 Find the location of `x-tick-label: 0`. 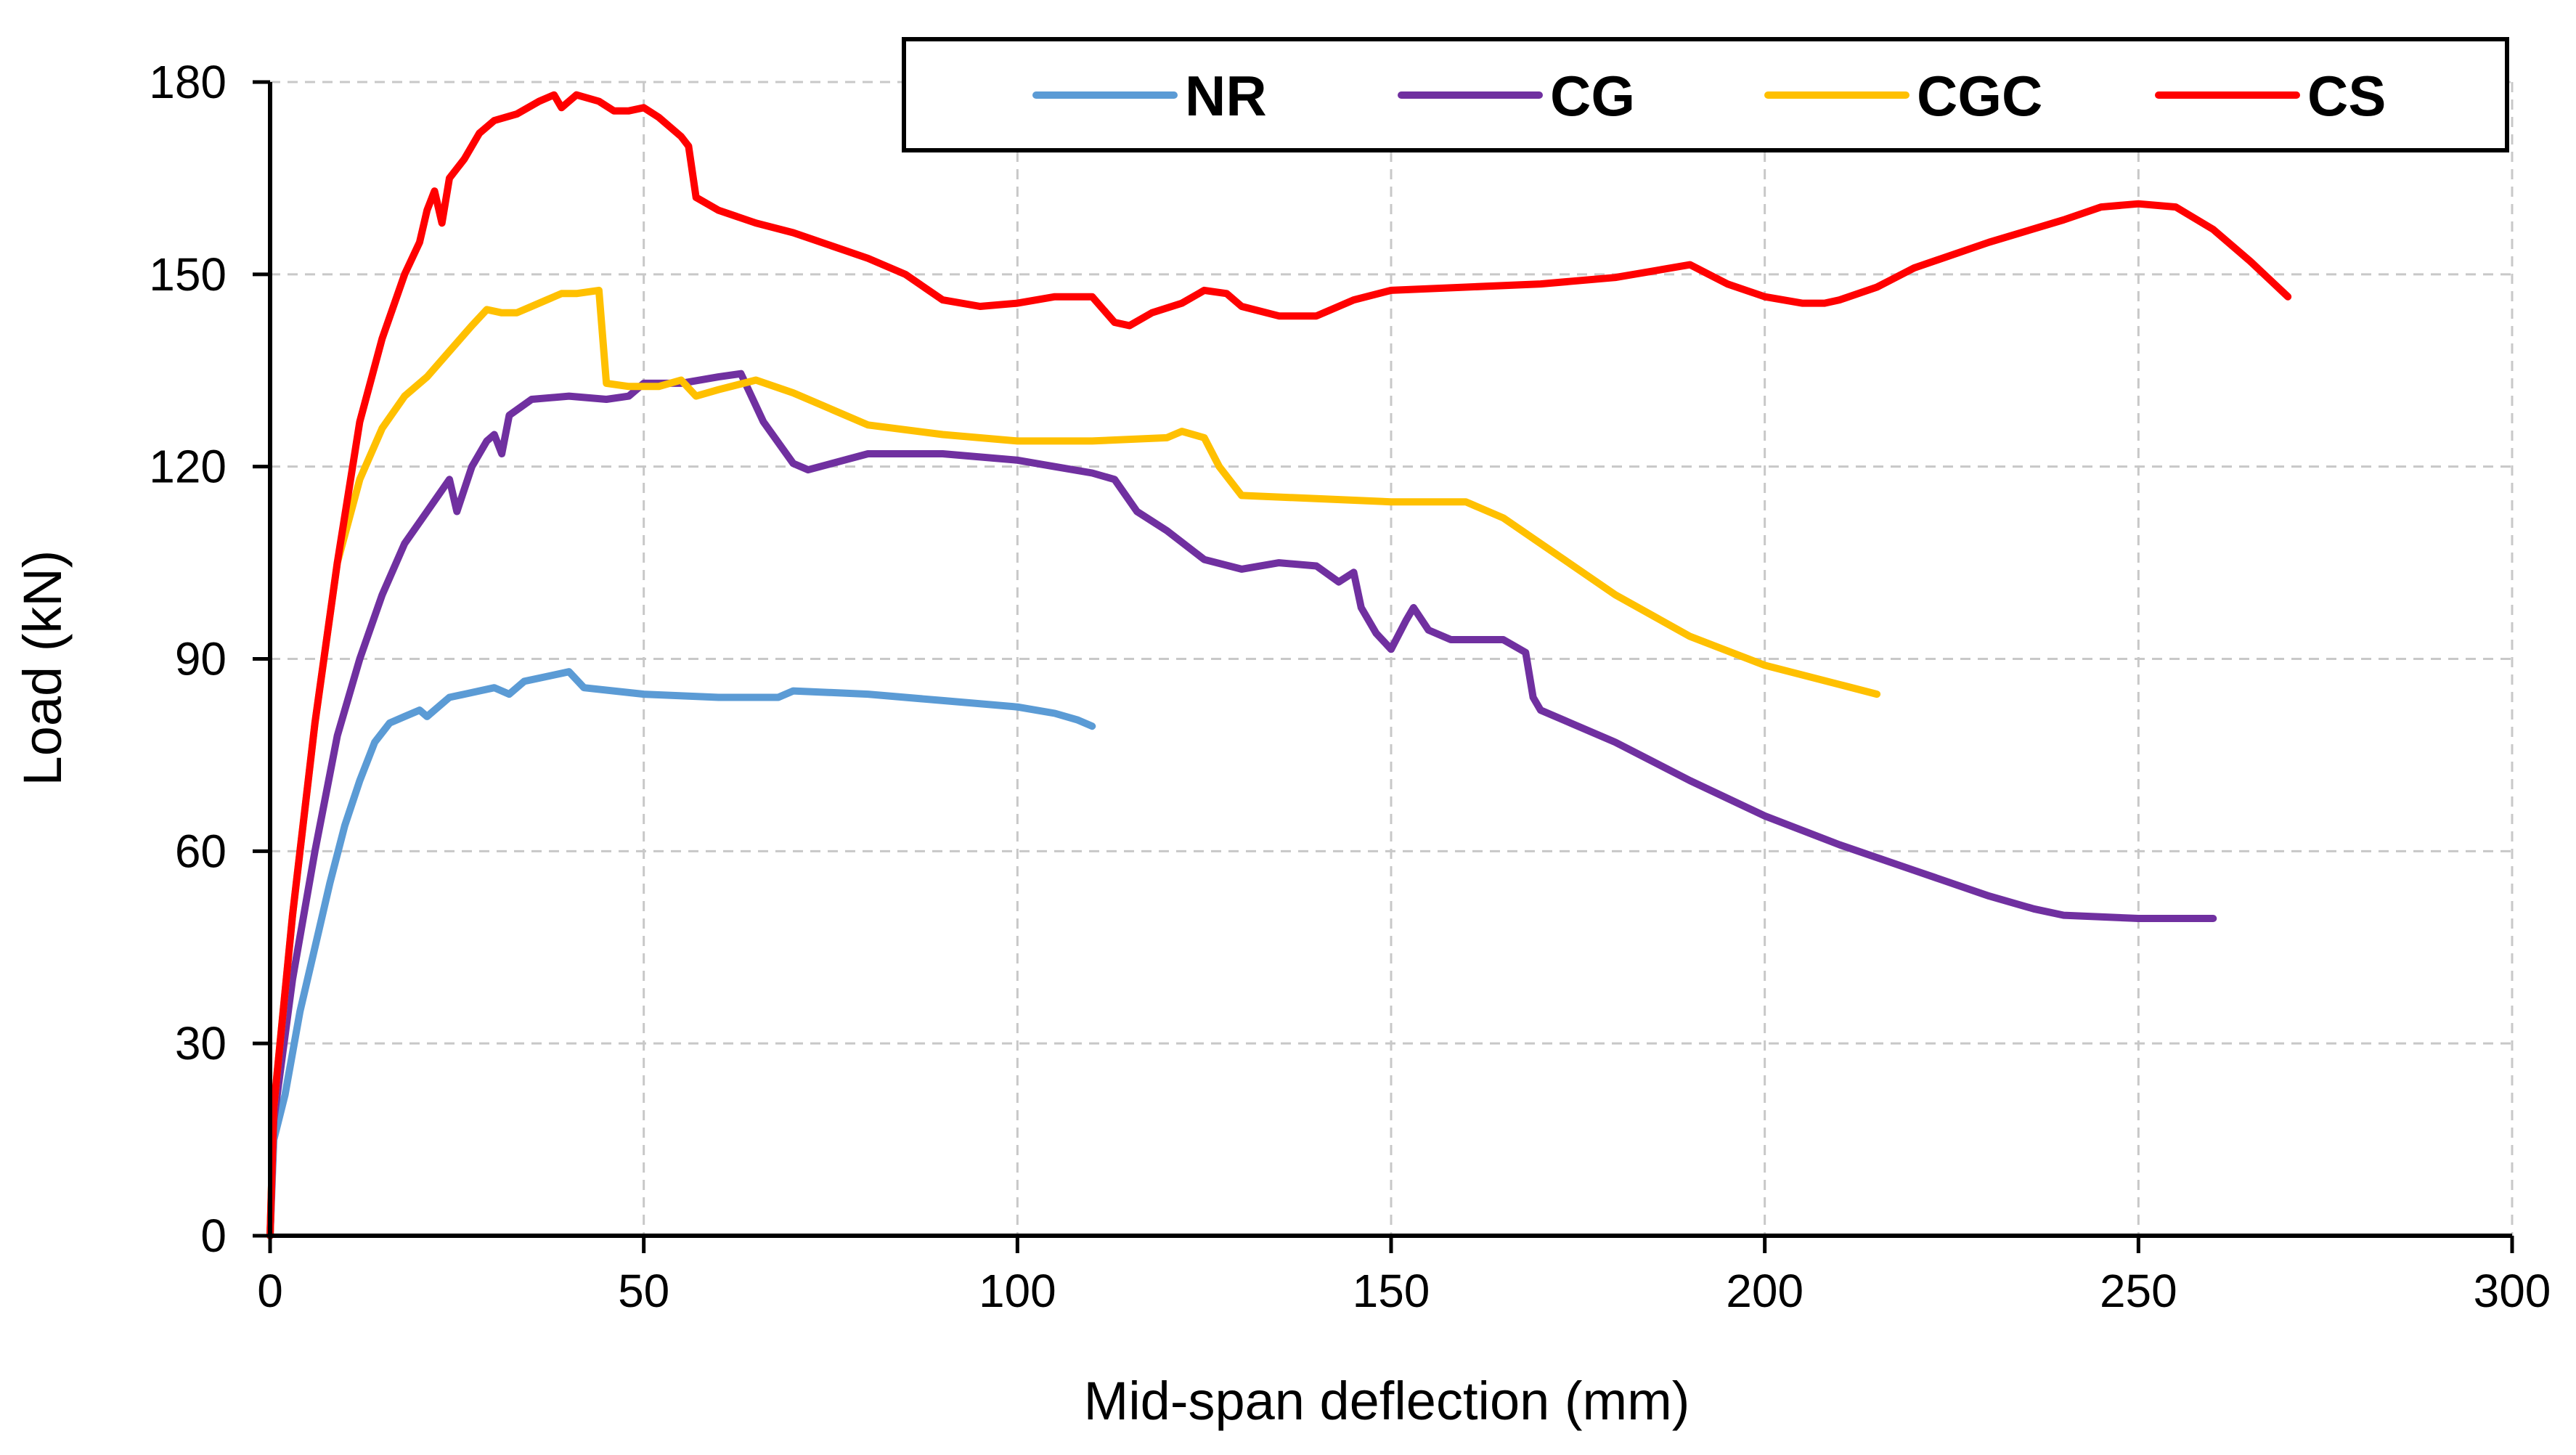

x-tick-label: 0 is located at coordinates (270, 1291).